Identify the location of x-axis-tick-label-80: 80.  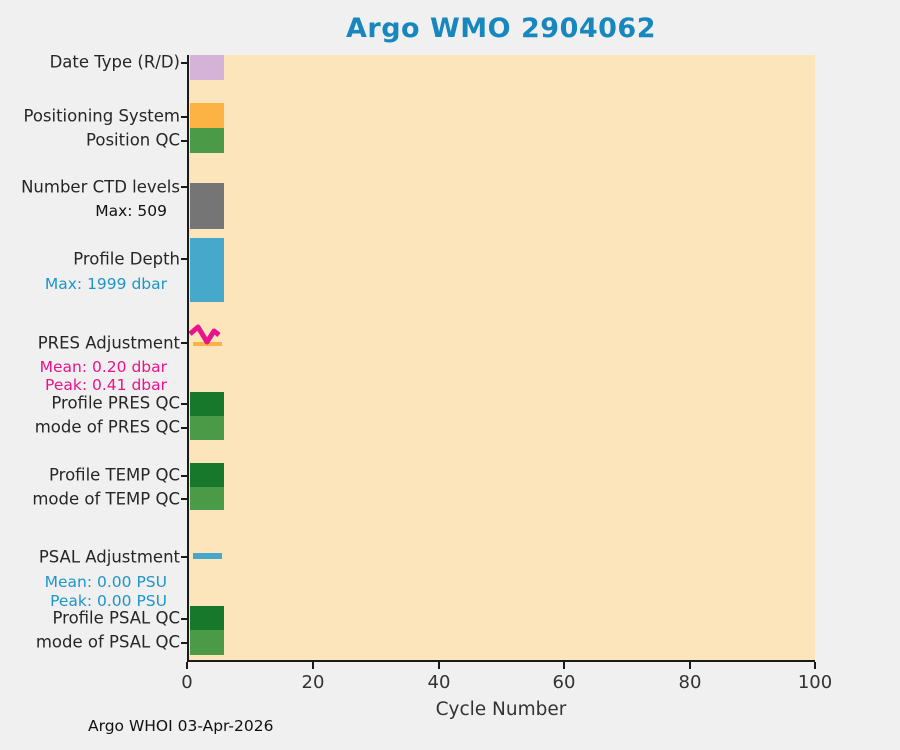
(690, 682).